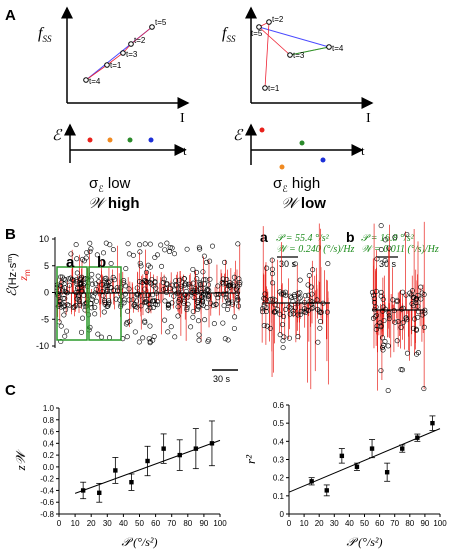  Describe the element at coordinates (11, 275) in the screenshot. I see `svg-text: ℰ(Hz·sm)` at that location.